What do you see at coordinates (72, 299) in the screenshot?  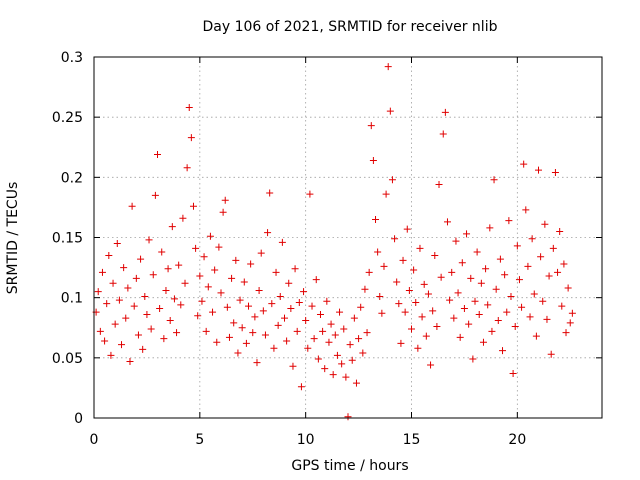 I see `y-tick-label: 0.1` at bounding box center [72, 299].